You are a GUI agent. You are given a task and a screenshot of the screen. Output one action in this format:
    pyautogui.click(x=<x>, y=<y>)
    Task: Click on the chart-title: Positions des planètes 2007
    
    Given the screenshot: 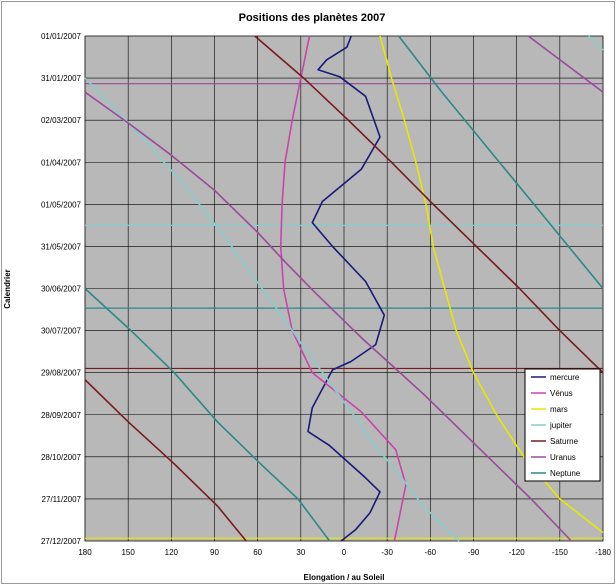 What is the action you would take?
    pyautogui.click(x=312, y=18)
    